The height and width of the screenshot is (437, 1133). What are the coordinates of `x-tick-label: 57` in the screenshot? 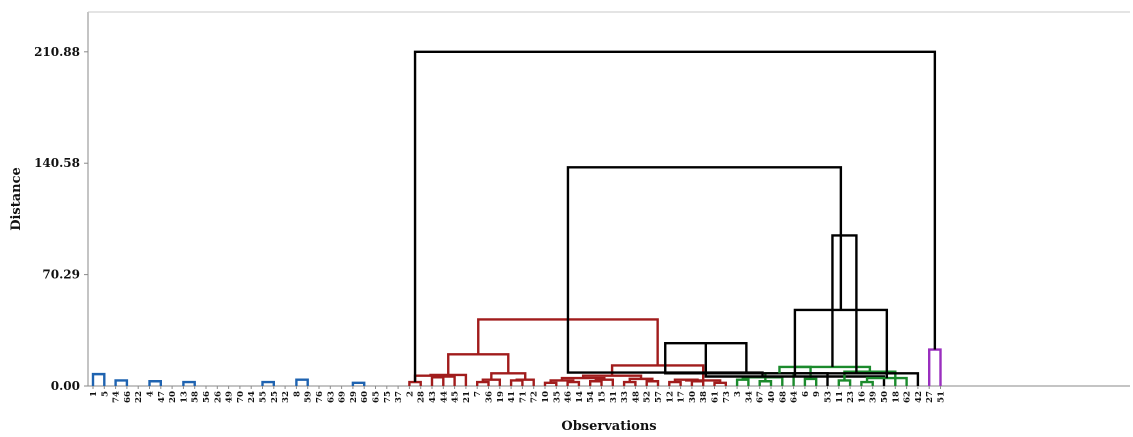 It's located at (659, 397).